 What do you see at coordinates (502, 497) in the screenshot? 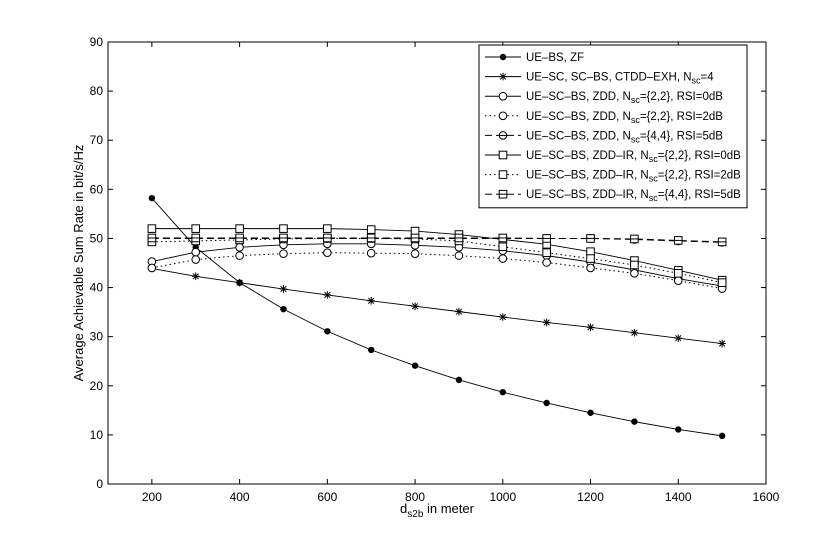
I see `x-tick-label: 1000` at bounding box center [502, 497].